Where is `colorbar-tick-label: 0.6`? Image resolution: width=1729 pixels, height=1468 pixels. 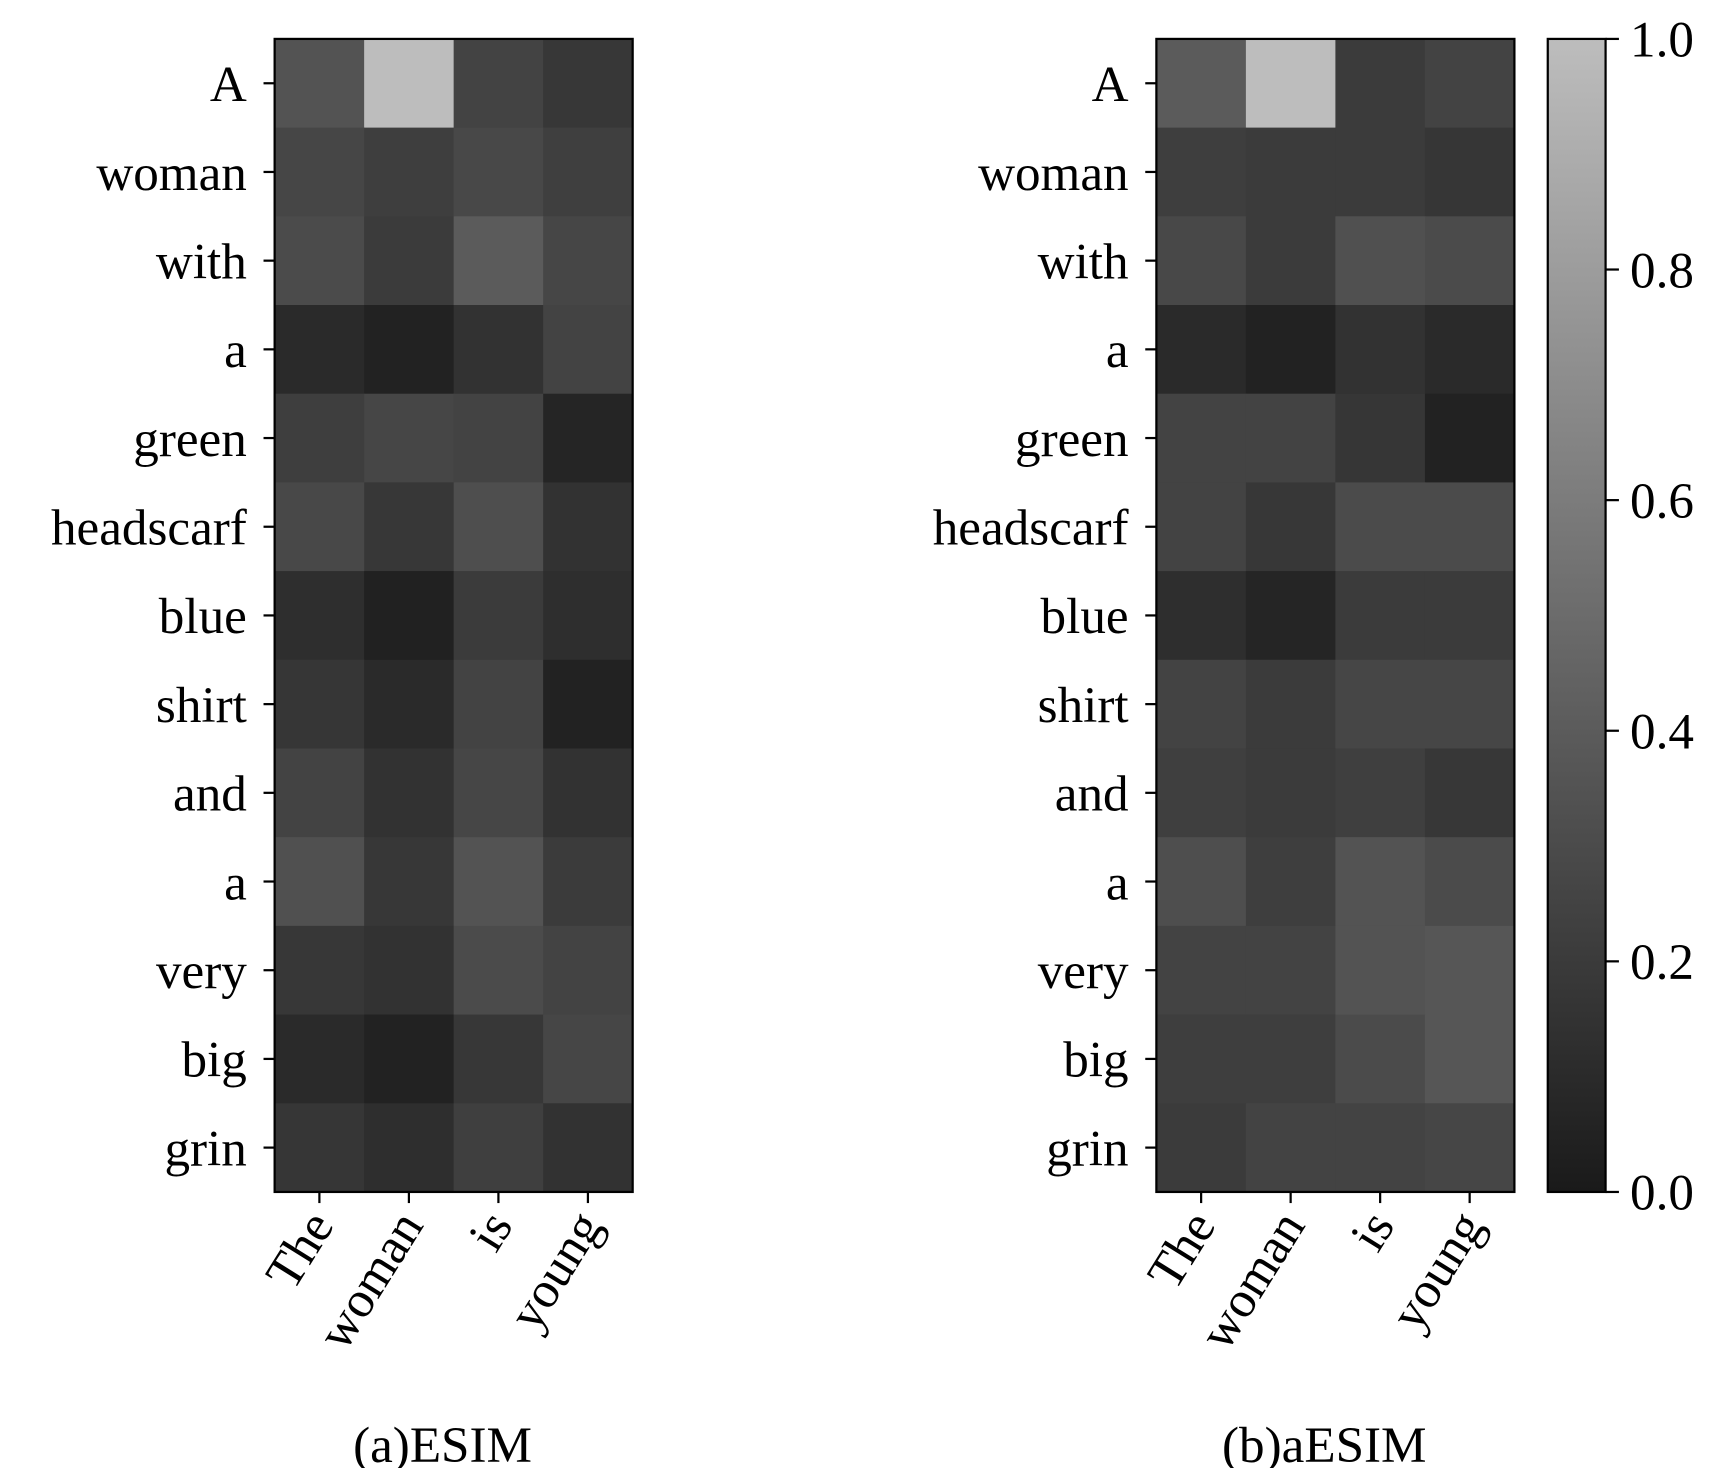 colorbar-tick-label: 0.6 is located at coordinates (1662, 501).